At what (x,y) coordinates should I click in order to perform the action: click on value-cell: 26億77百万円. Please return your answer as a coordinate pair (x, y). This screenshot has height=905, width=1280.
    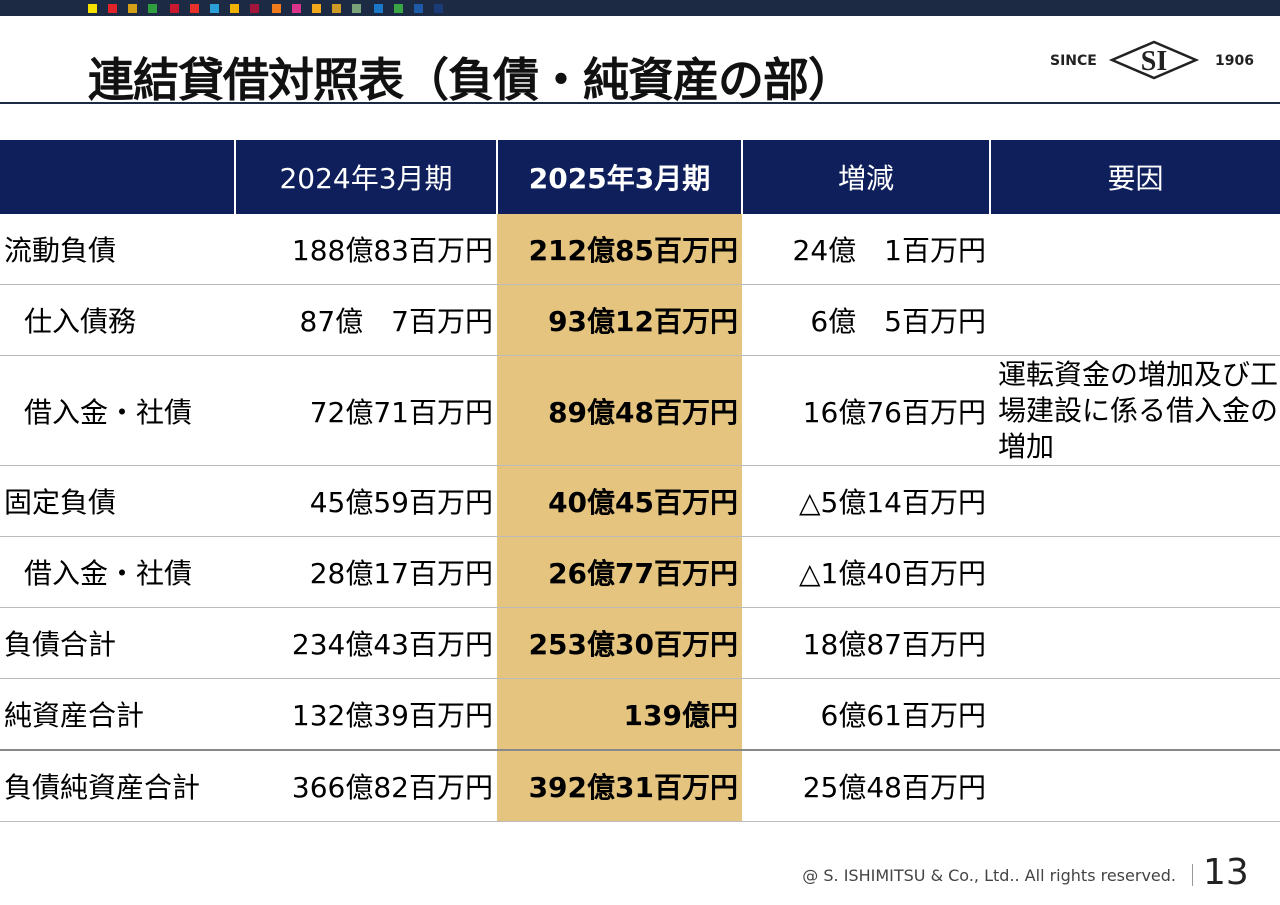
    Looking at the image, I should click on (619, 572).